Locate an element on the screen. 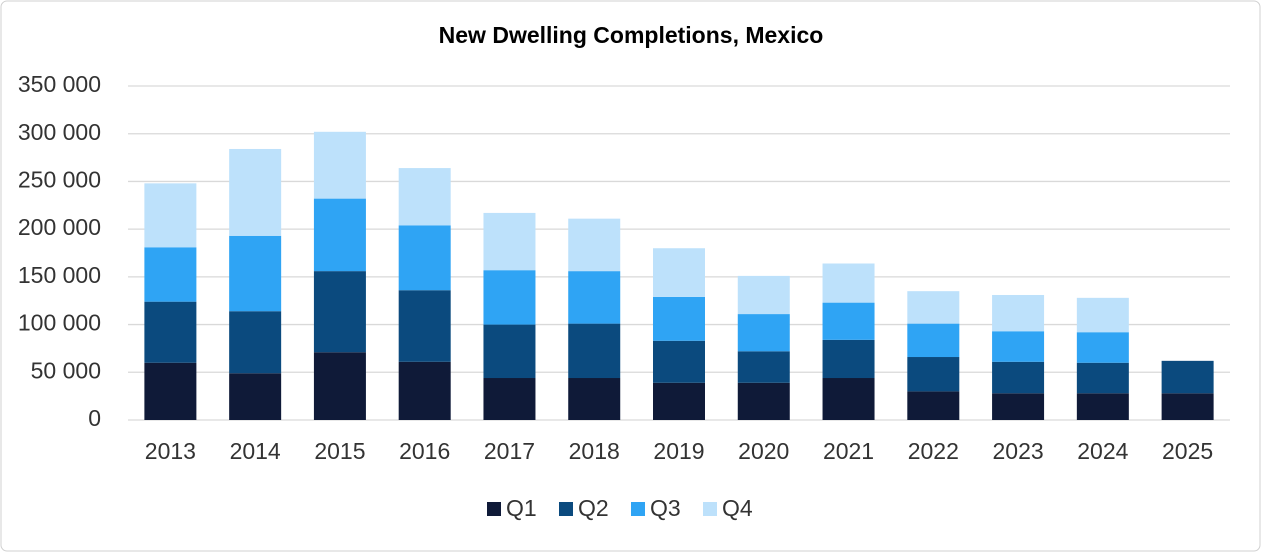 The height and width of the screenshot is (553, 1262). y-tick-label: 150 000 is located at coordinates (59, 275).